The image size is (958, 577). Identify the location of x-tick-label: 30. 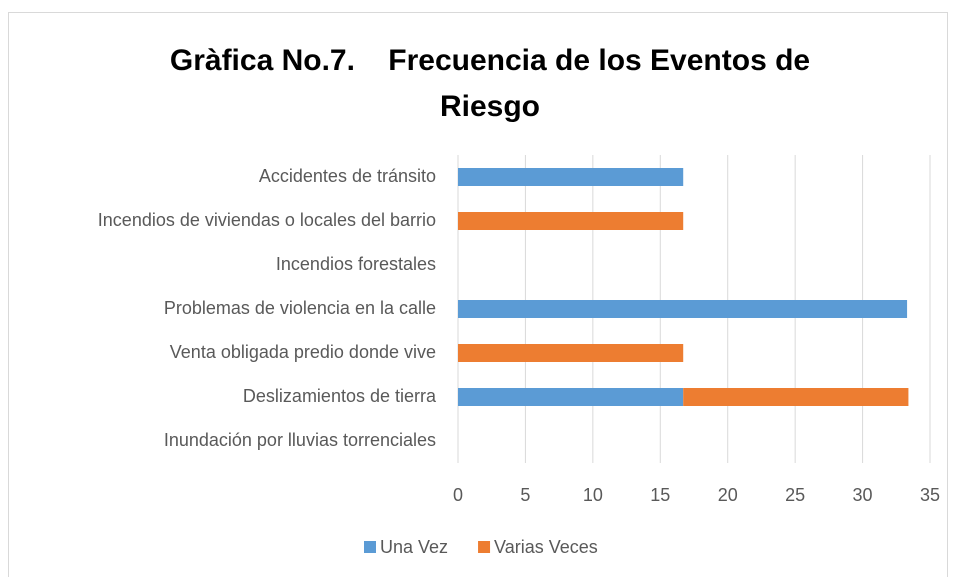
(863, 495).